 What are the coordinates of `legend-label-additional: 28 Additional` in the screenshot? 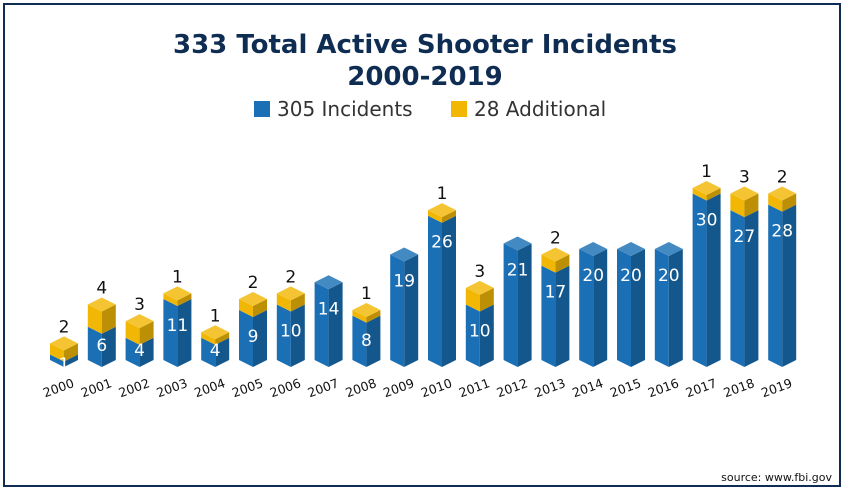 It's located at (540, 109).